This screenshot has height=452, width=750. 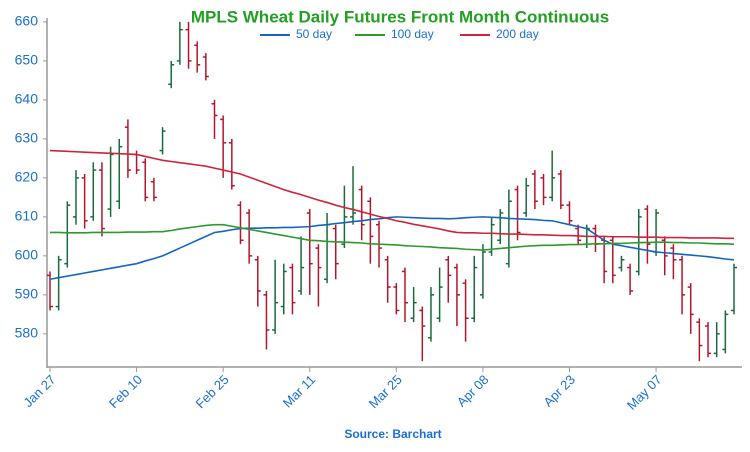 What do you see at coordinates (392, 434) in the screenshot?
I see `source: Source: Barchart` at bounding box center [392, 434].